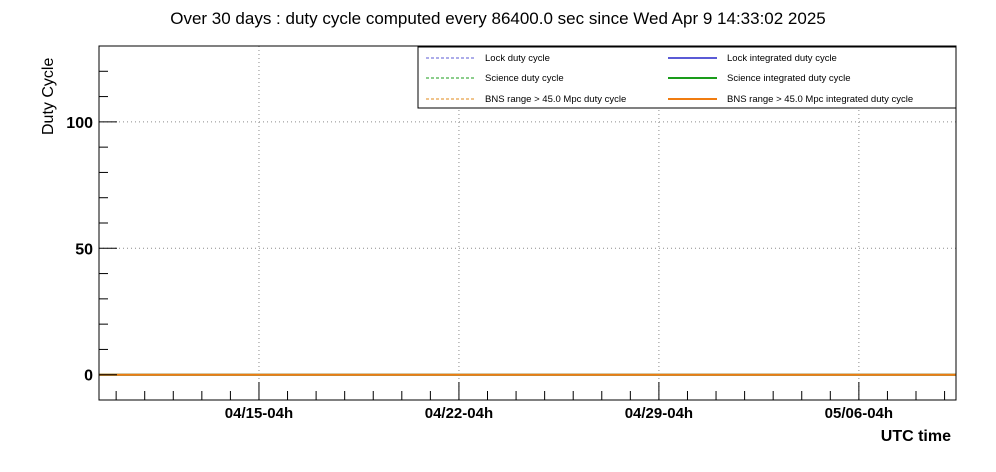  Describe the element at coordinates (517, 58) in the screenshot. I see `legend-entry: Lock duty cycle` at that location.